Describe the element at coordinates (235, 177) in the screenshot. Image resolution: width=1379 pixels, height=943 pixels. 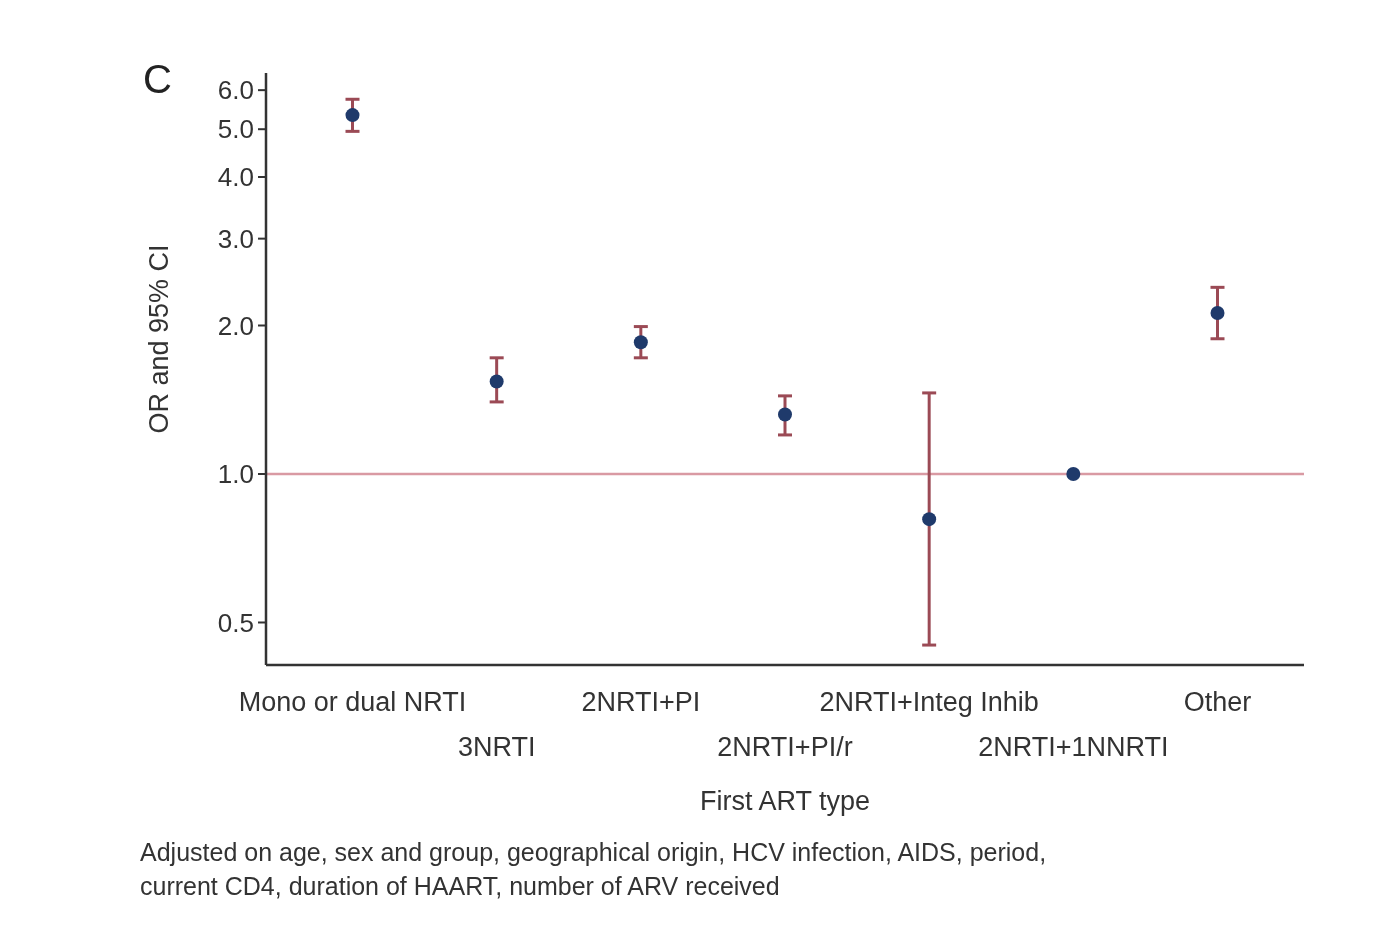
I see `y-tick-label: 4.0` at that location.